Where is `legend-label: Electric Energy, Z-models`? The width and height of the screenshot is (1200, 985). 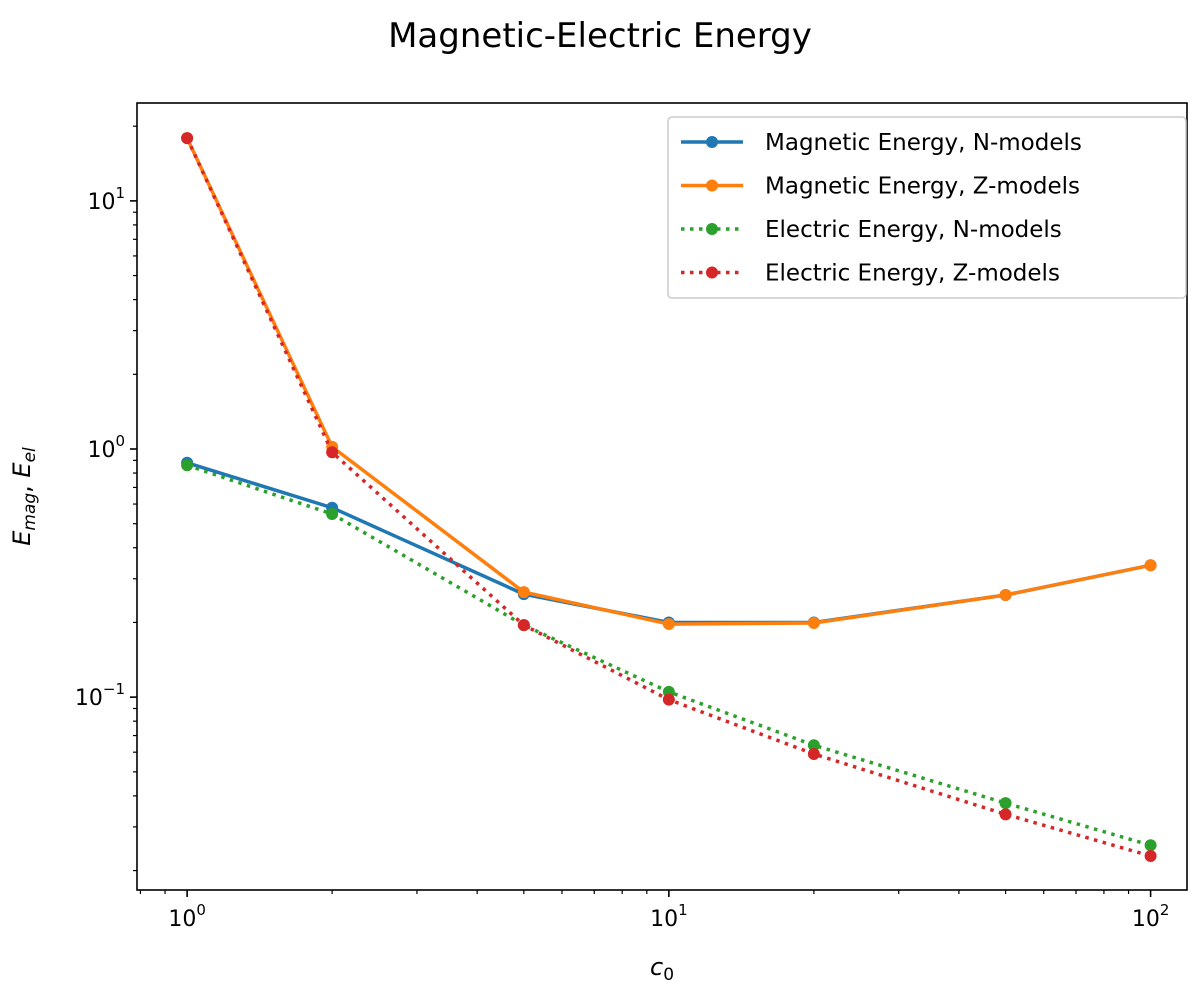 legend-label: Electric Energy, Z-models is located at coordinates (912, 274).